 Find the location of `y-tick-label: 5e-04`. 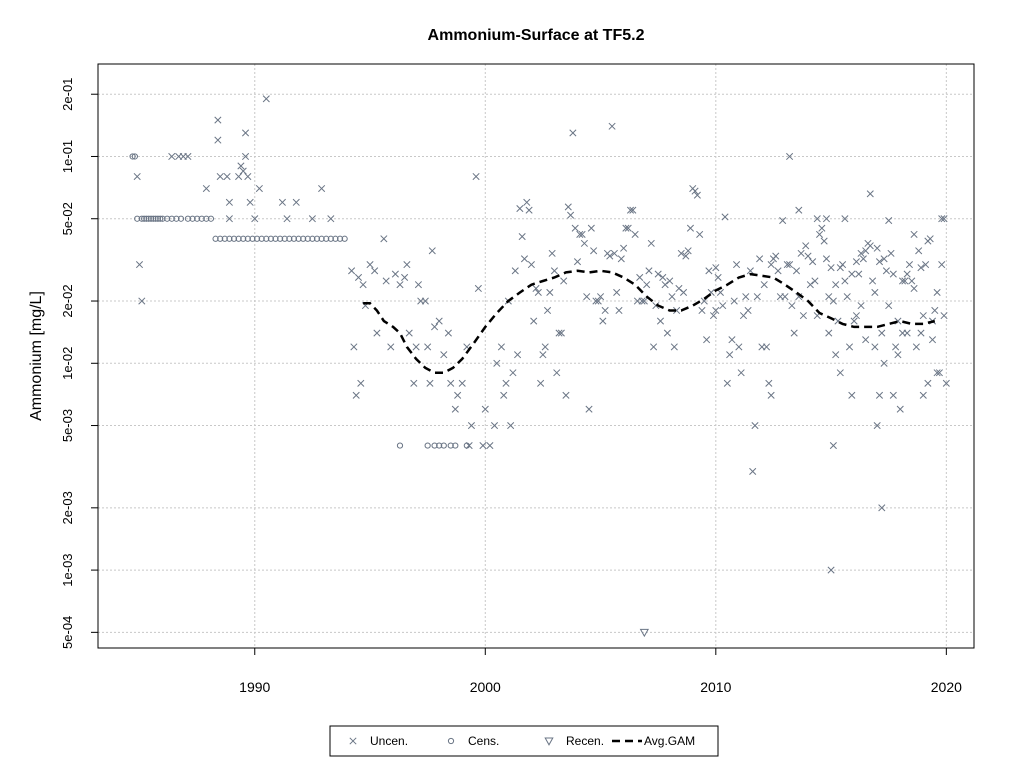

y-tick-label: 5e-04 is located at coordinates (67, 632).